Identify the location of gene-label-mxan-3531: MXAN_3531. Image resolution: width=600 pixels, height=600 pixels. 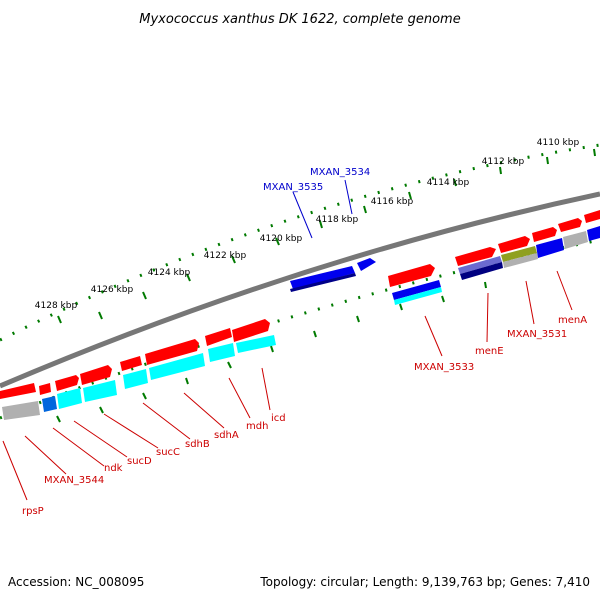
(537, 334).